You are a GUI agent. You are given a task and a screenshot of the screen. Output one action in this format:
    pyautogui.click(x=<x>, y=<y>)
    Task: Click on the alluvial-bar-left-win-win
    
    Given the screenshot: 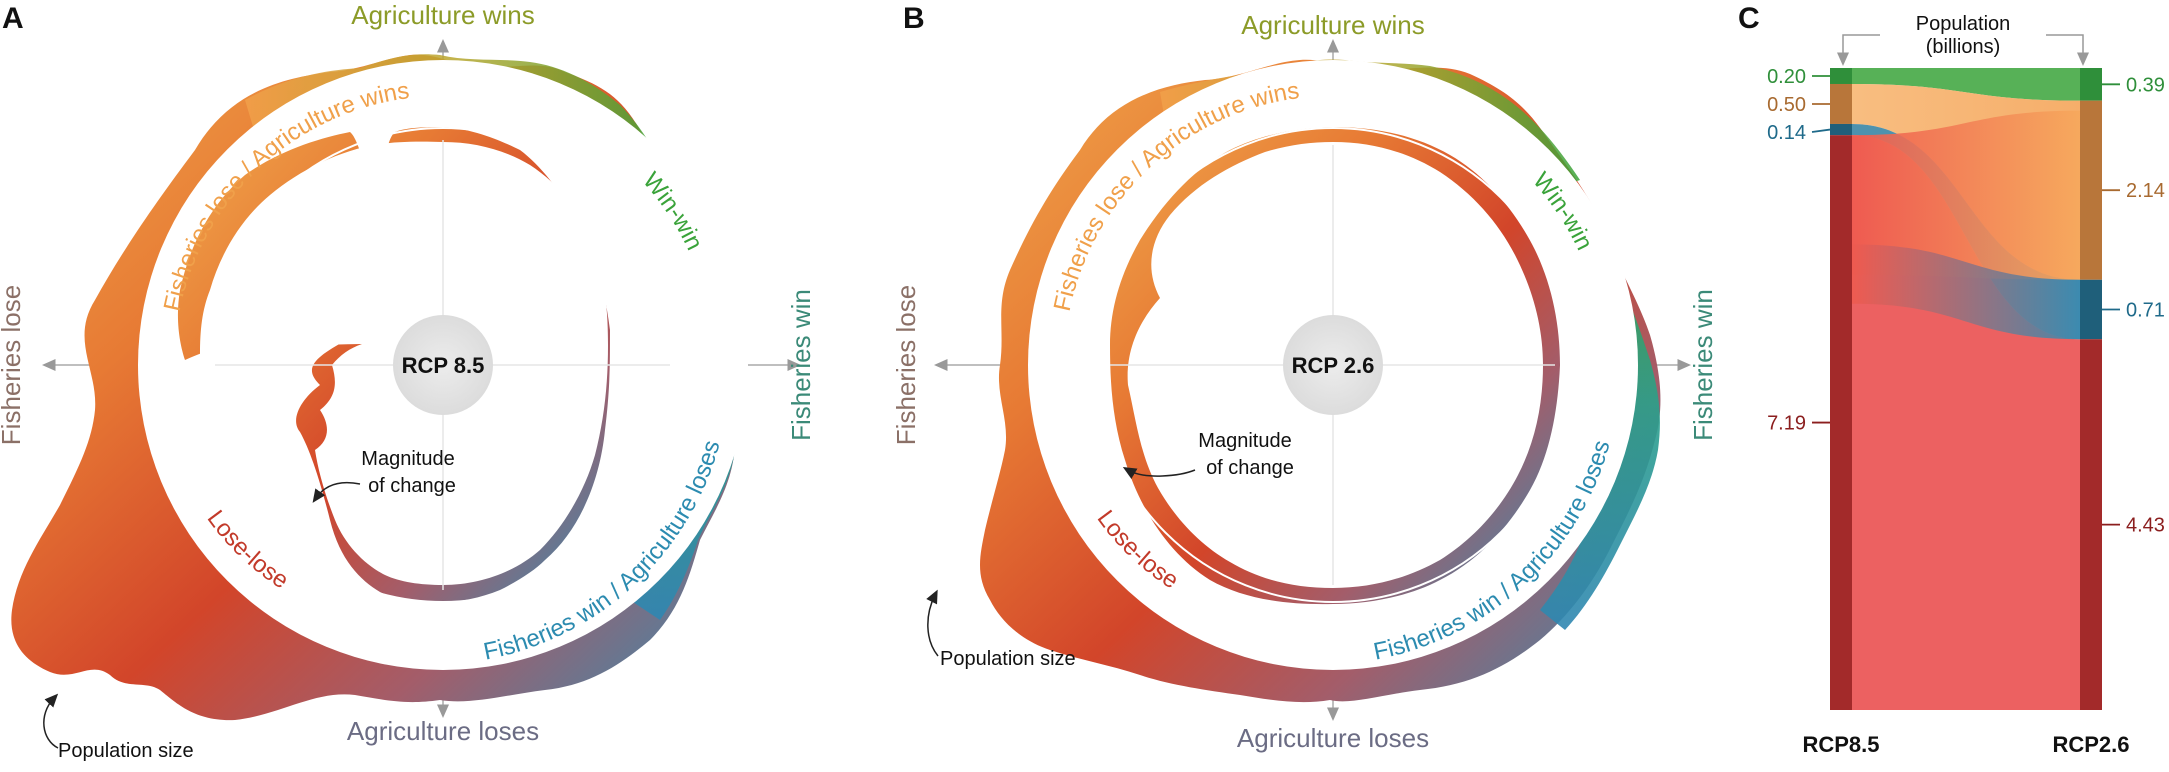 What is the action you would take?
    pyautogui.click(x=1841, y=76)
    